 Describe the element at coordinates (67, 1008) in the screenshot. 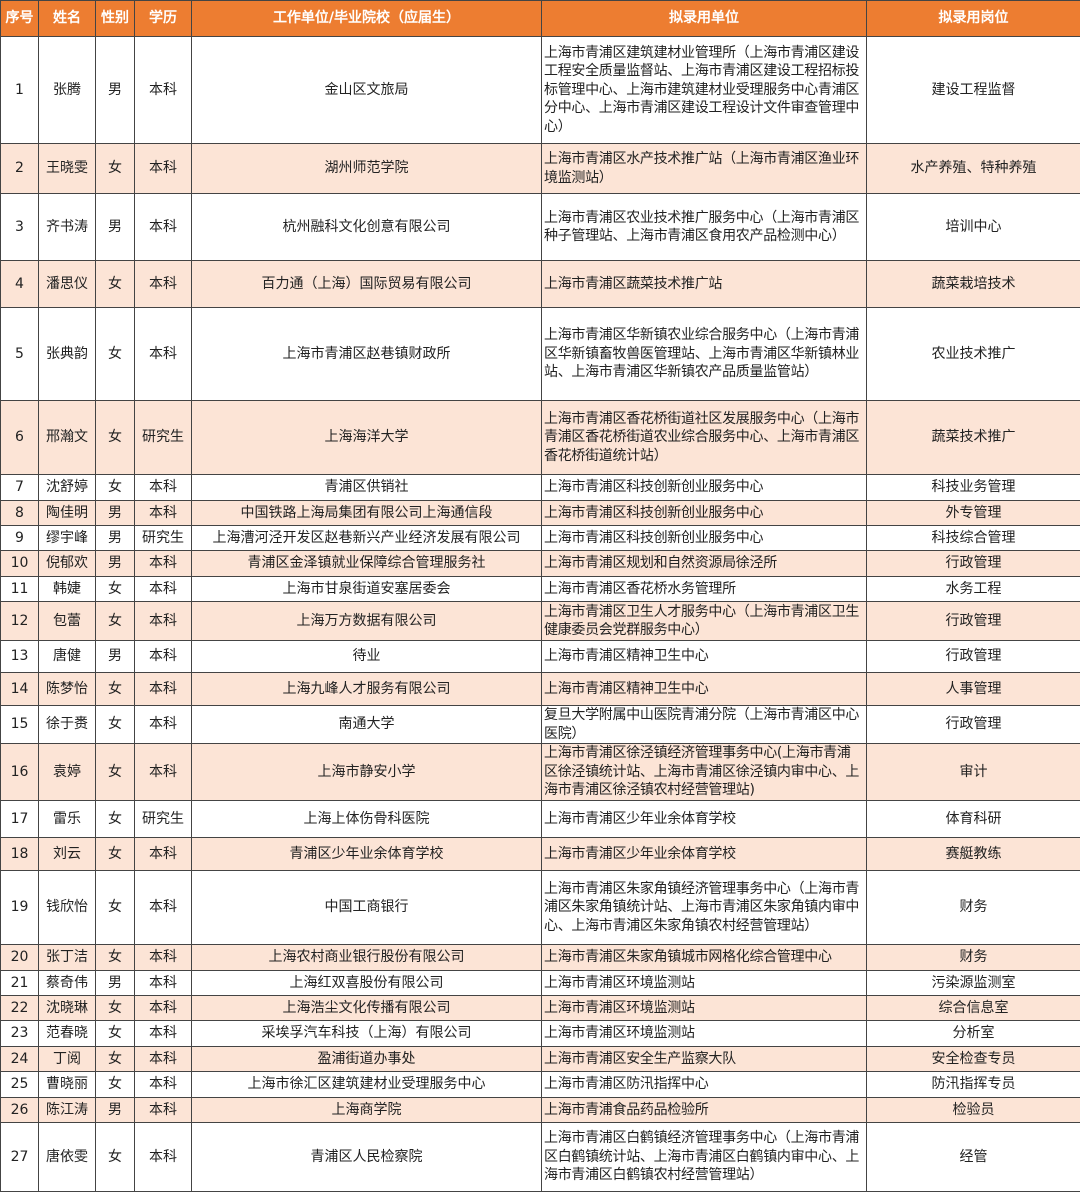

I see `cell-name: 沈晓琳` at that location.